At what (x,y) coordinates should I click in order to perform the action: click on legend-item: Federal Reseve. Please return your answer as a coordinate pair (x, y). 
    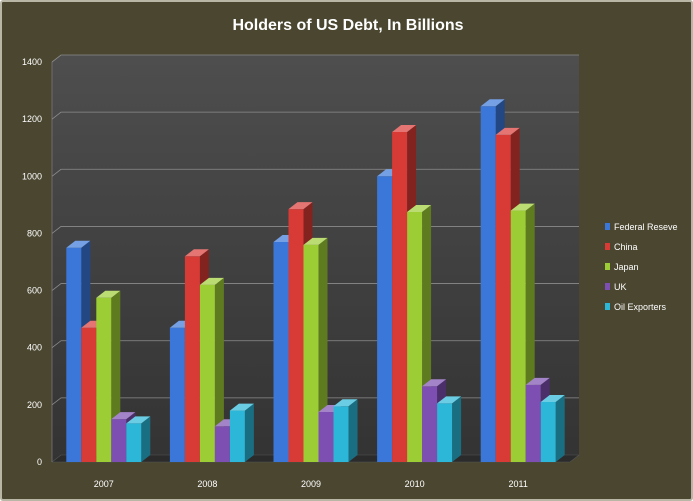
    Looking at the image, I should click on (641, 227).